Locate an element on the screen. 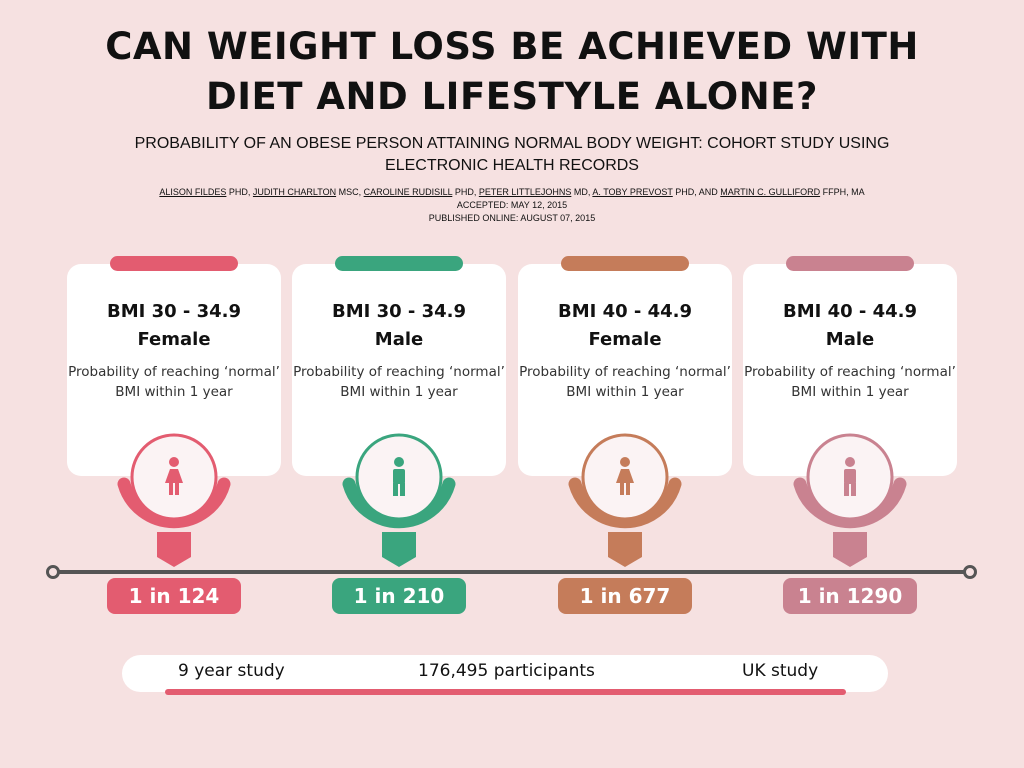 The width and height of the screenshot is (1024, 768). author-name: CAROLINE RUDISILL is located at coordinates (408, 192).